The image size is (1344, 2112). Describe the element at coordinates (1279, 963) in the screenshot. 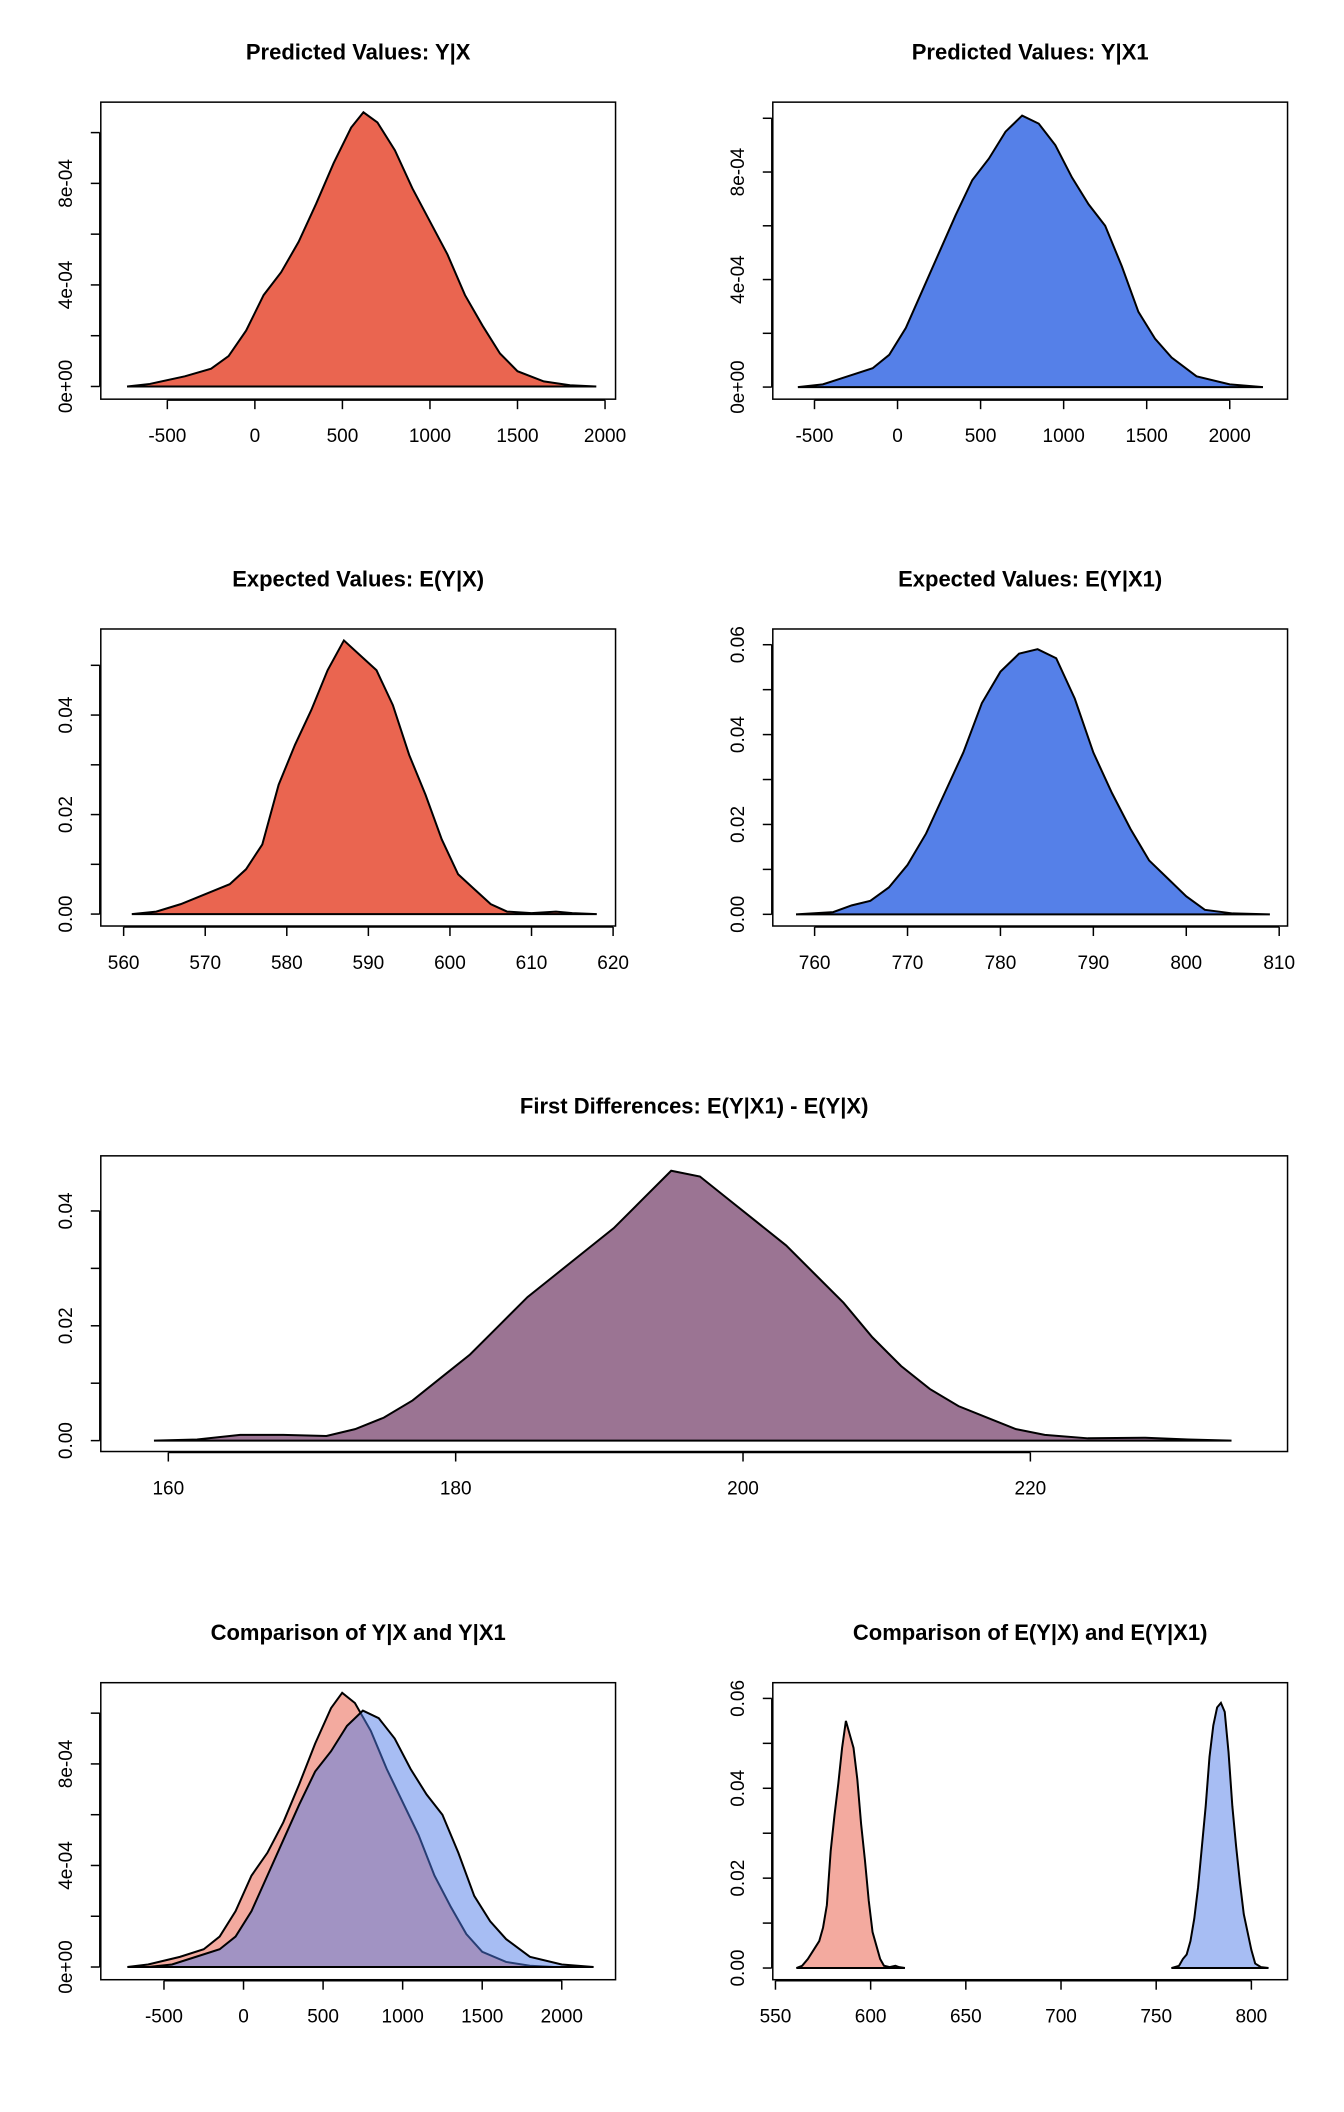

I see `x-tick-label: 810` at that location.